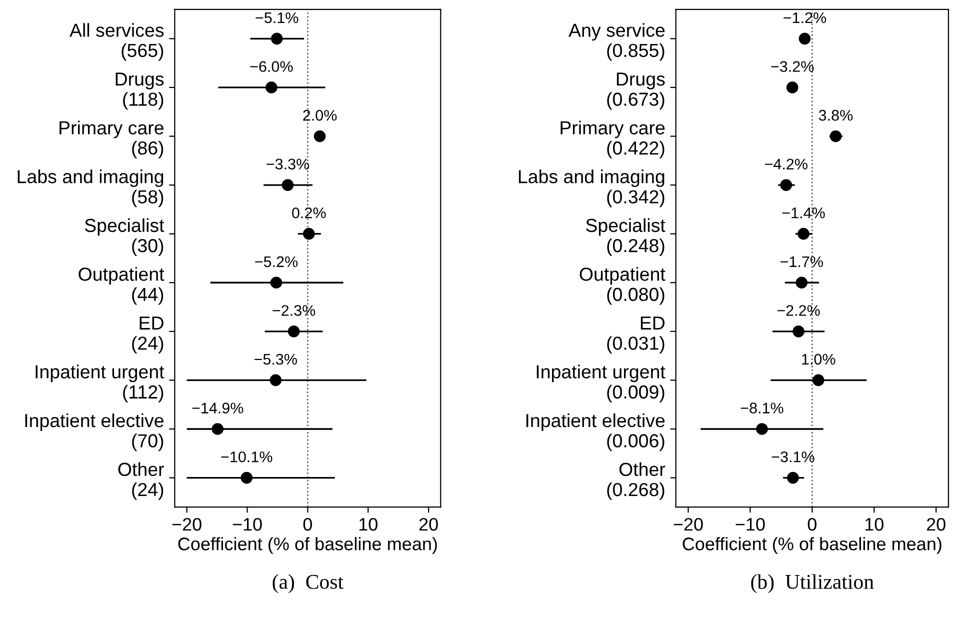 The width and height of the screenshot is (960, 626). I want to click on y-tick-label: Specialist (0.248), so click(626, 237).